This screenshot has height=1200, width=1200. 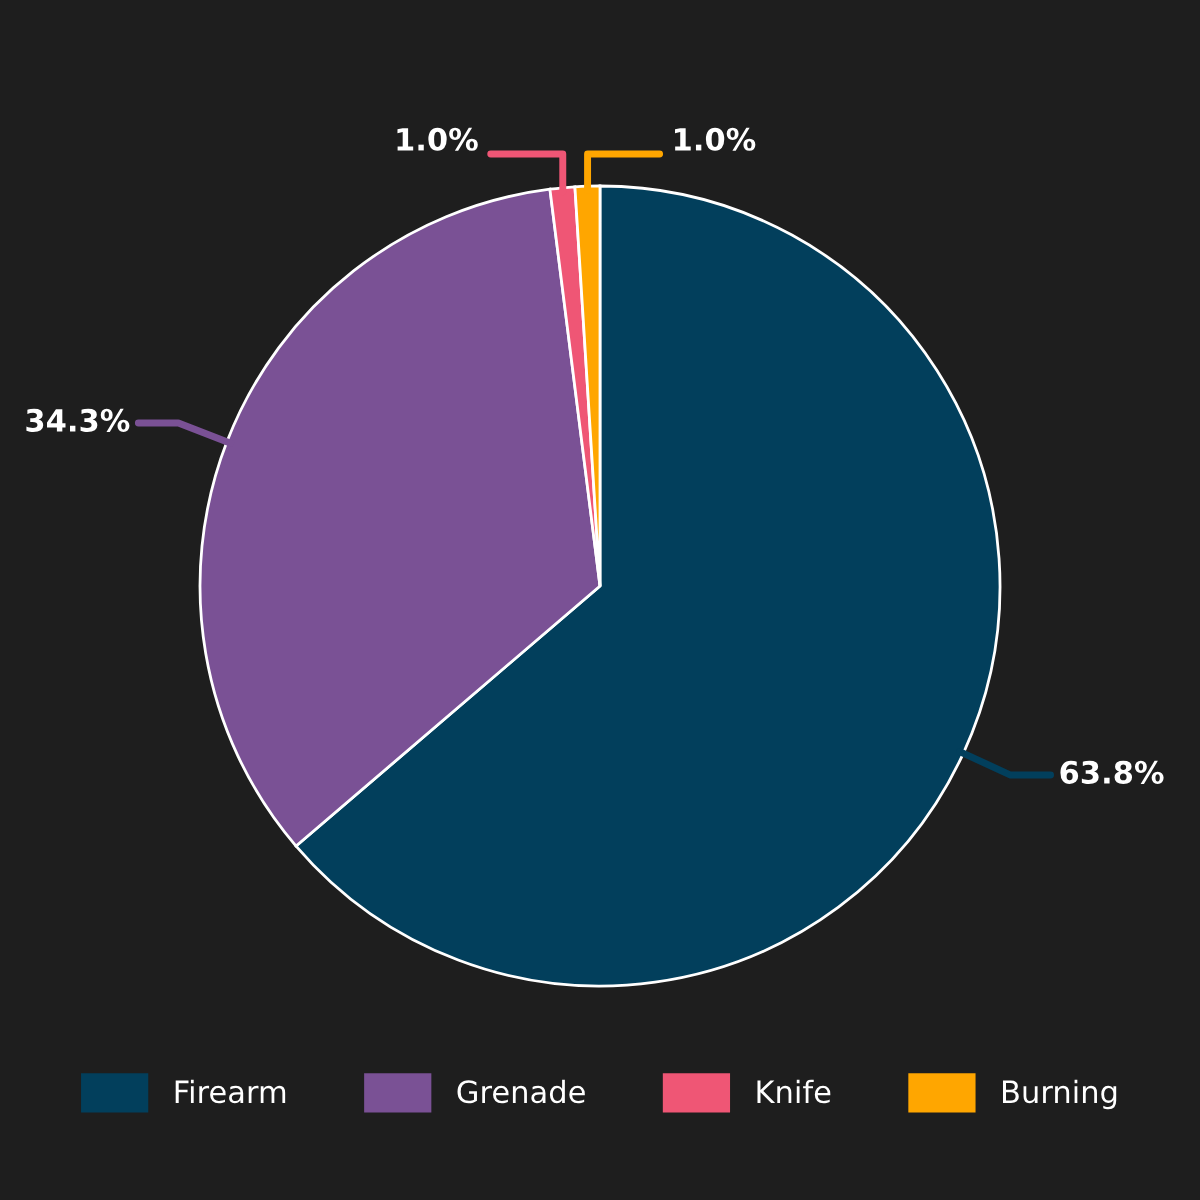 What do you see at coordinates (794, 1091) in the screenshot?
I see `legend-label: Knife` at bounding box center [794, 1091].